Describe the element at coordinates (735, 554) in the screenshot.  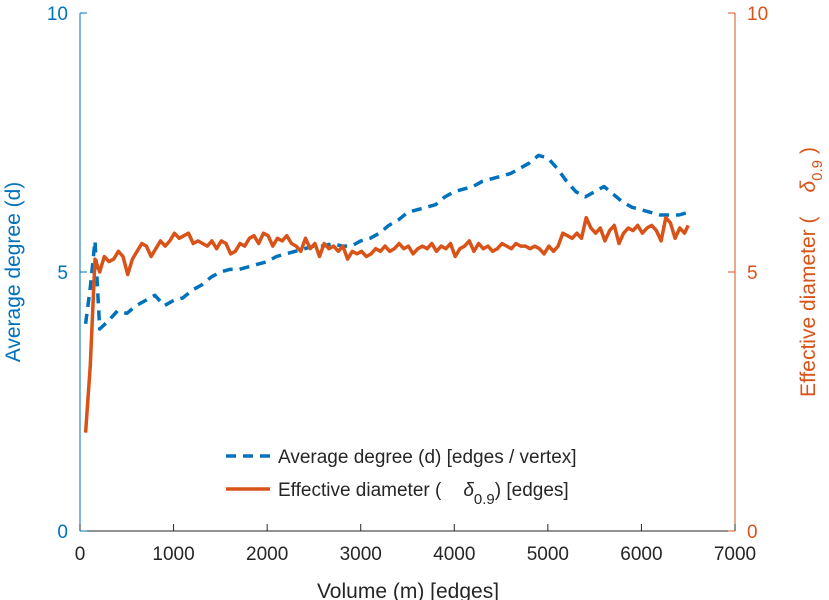
I see `x-tick-label: 7000` at that location.